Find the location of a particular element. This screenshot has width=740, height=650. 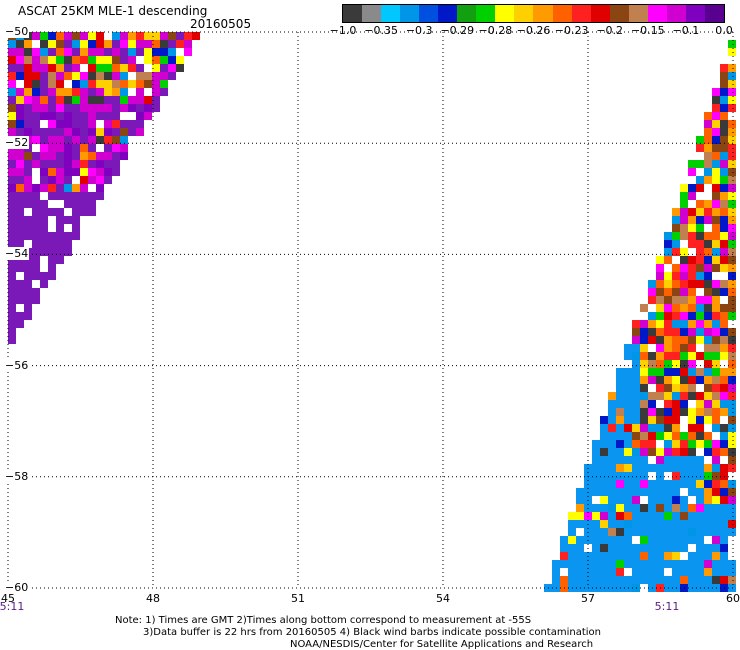

time-label-left: 5:11 is located at coordinates (12, 606).